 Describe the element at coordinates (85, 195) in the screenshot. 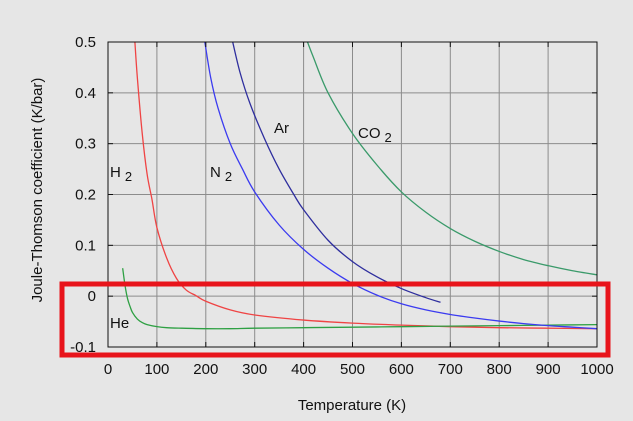

I see `y-tick-label: 0.2` at that location.